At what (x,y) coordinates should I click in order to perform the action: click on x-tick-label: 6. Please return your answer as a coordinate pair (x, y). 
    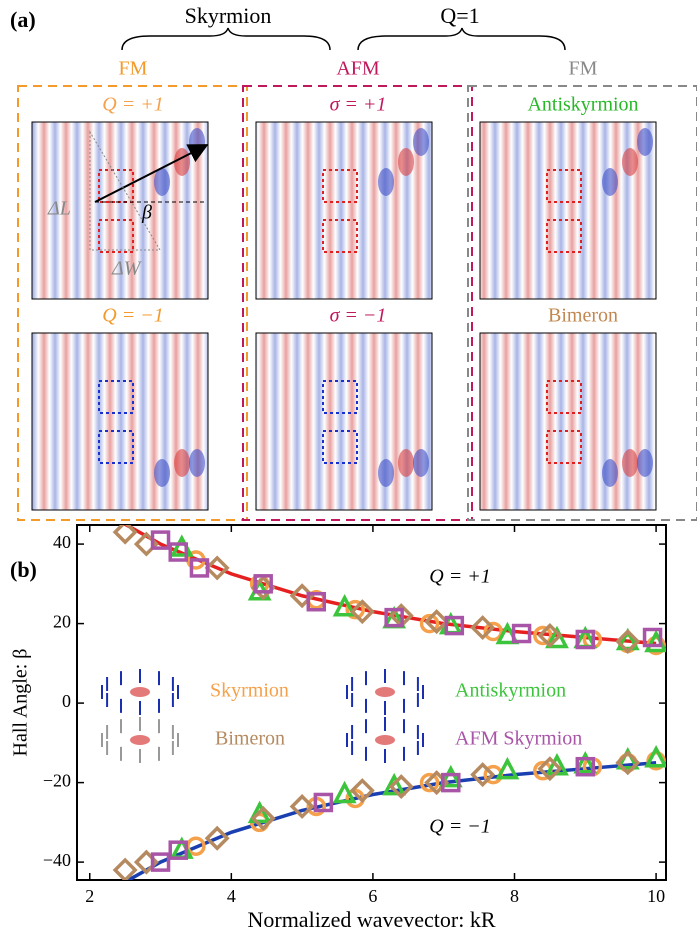
    Looking at the image, I should click on (372, 896).